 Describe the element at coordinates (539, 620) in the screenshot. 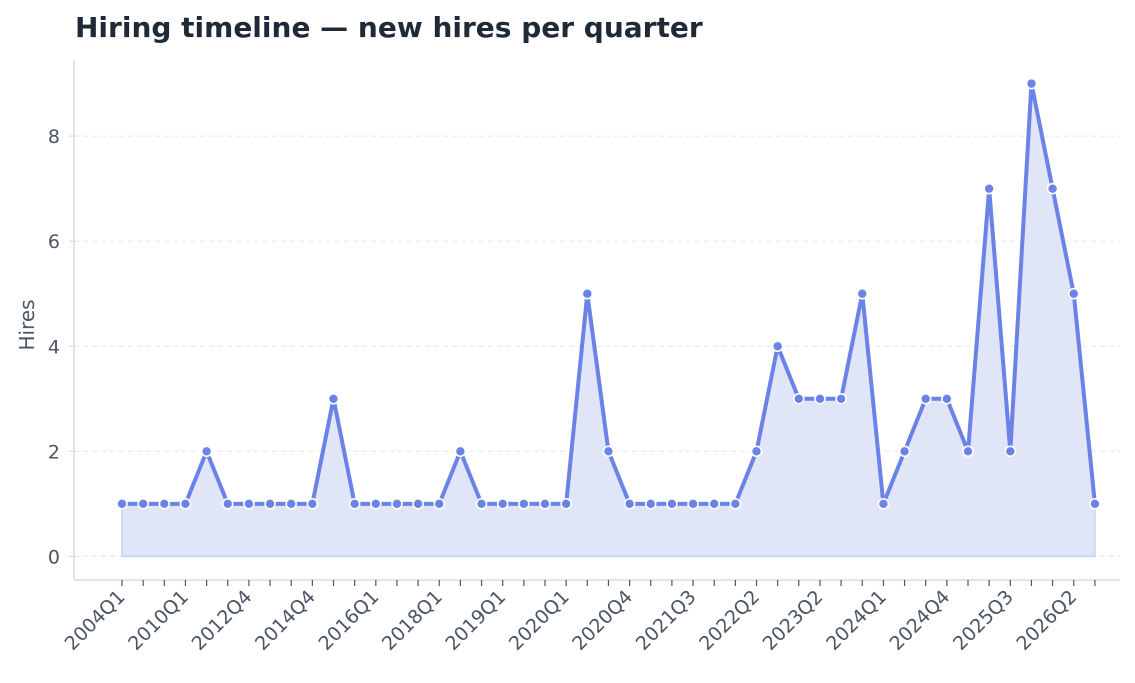

I see `x-tick-label: 2020Q1` at that location.